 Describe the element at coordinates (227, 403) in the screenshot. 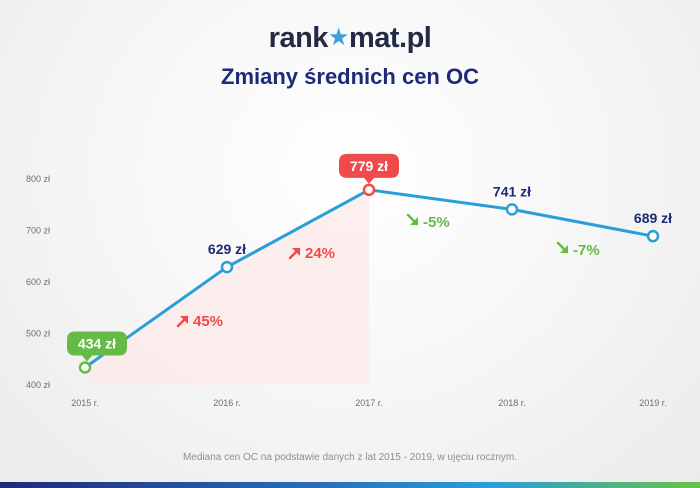

I see `x-tick-label: 2016 r.` at that location.